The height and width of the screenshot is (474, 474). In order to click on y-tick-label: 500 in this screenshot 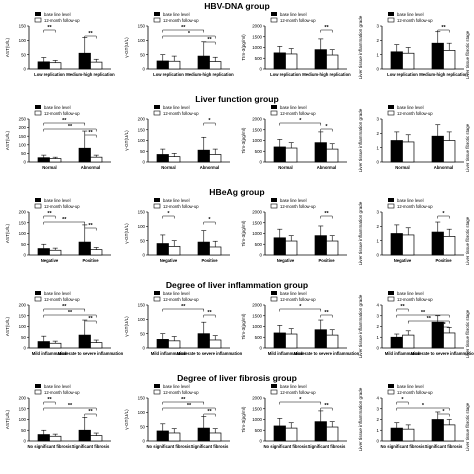, I will do `click(259, 337)`.